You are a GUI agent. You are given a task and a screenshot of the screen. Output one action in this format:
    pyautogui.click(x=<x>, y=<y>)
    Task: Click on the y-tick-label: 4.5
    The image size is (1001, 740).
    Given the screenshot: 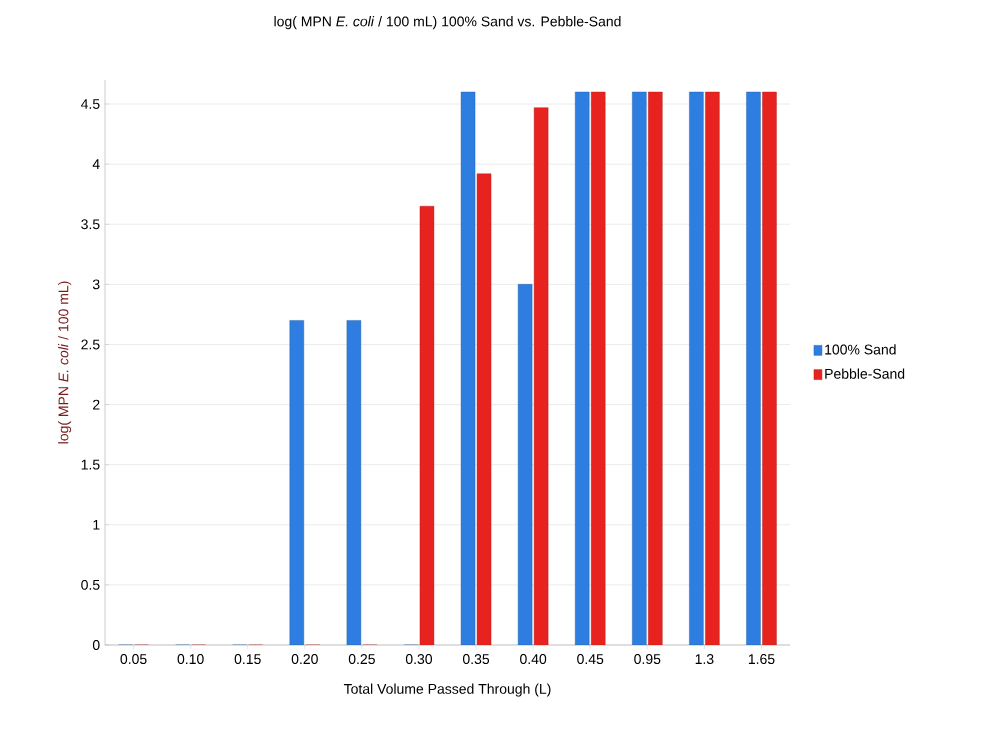 What is the action you would take?
    pyautogui.click(x=90, y=104)
    